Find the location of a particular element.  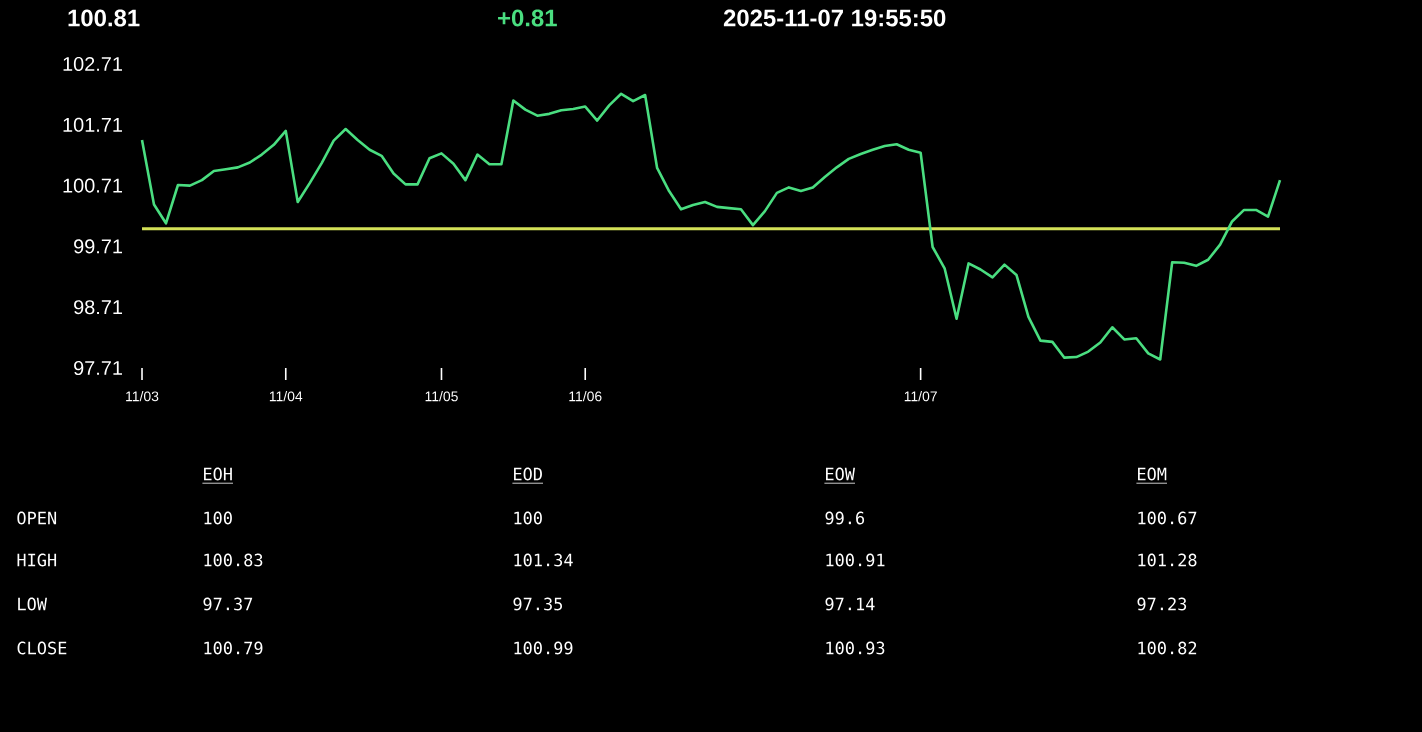

text: 2025-11-07 19:55:50 is located at coordinates (834, 18).